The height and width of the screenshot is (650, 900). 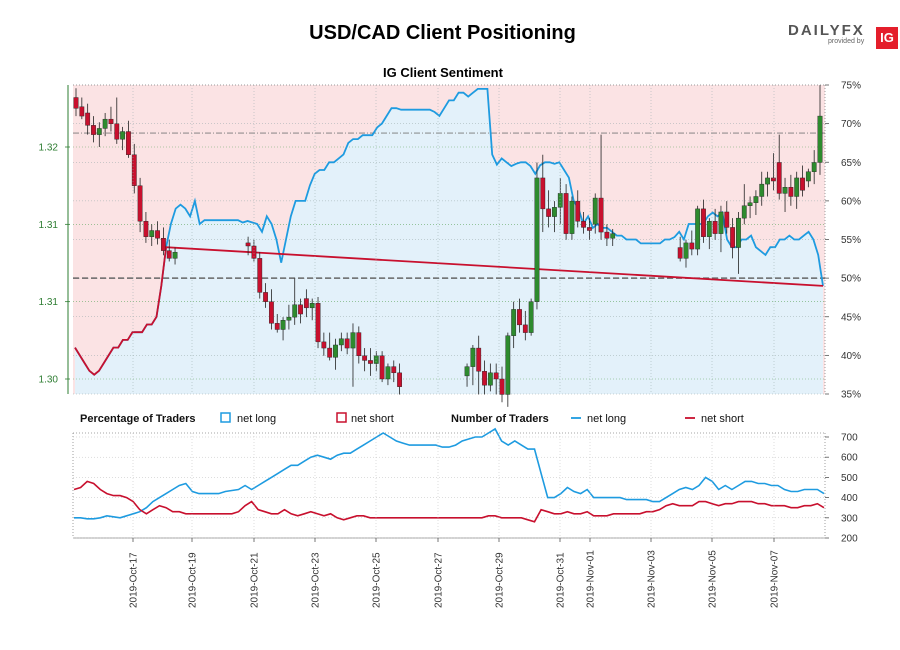 I want to click on brand-wordmark: DAILYFX, so click(x=826, y=30).